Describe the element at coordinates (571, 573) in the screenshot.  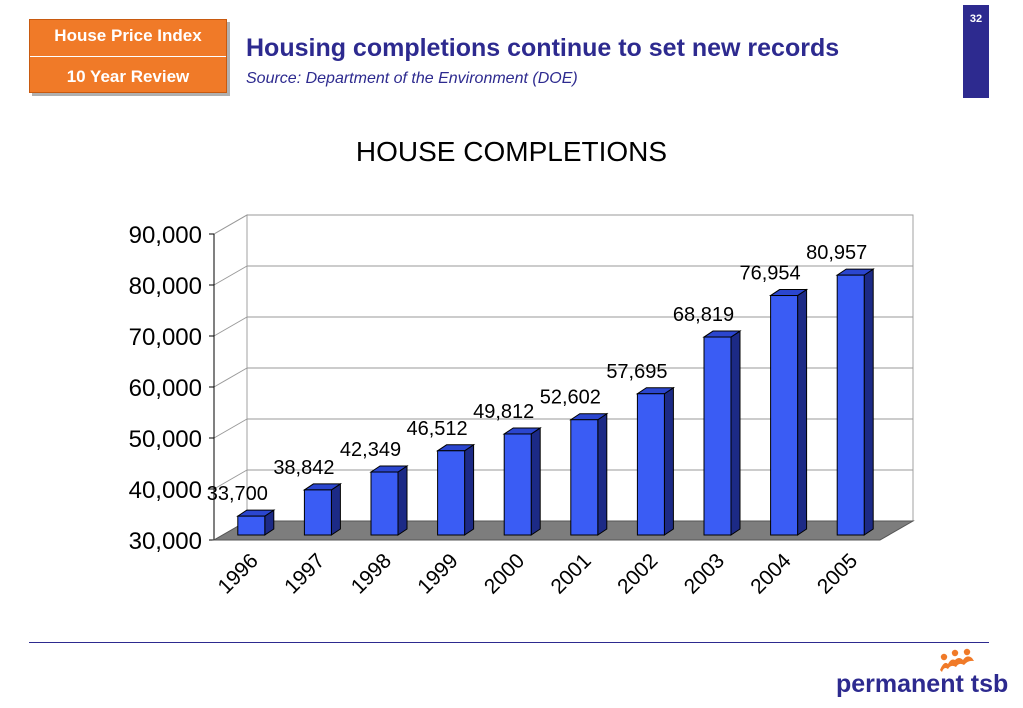
I see `x-tick-label: 2001` at that location.